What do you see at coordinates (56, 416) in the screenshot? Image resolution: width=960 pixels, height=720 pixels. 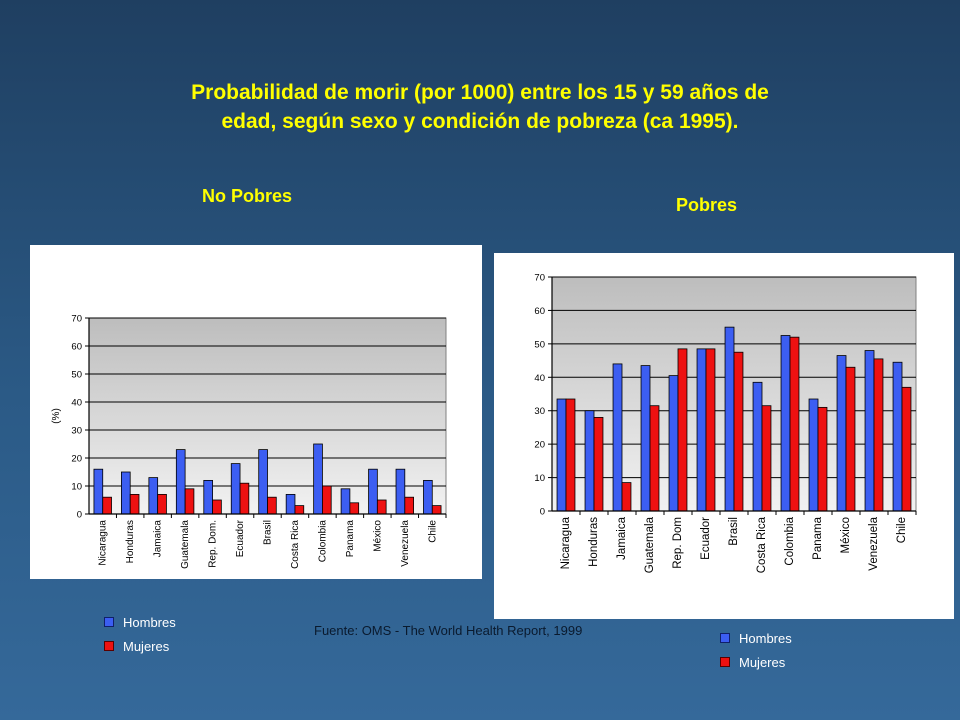 I see `y-axis-label: (%)` at bounding box center [56, 416].